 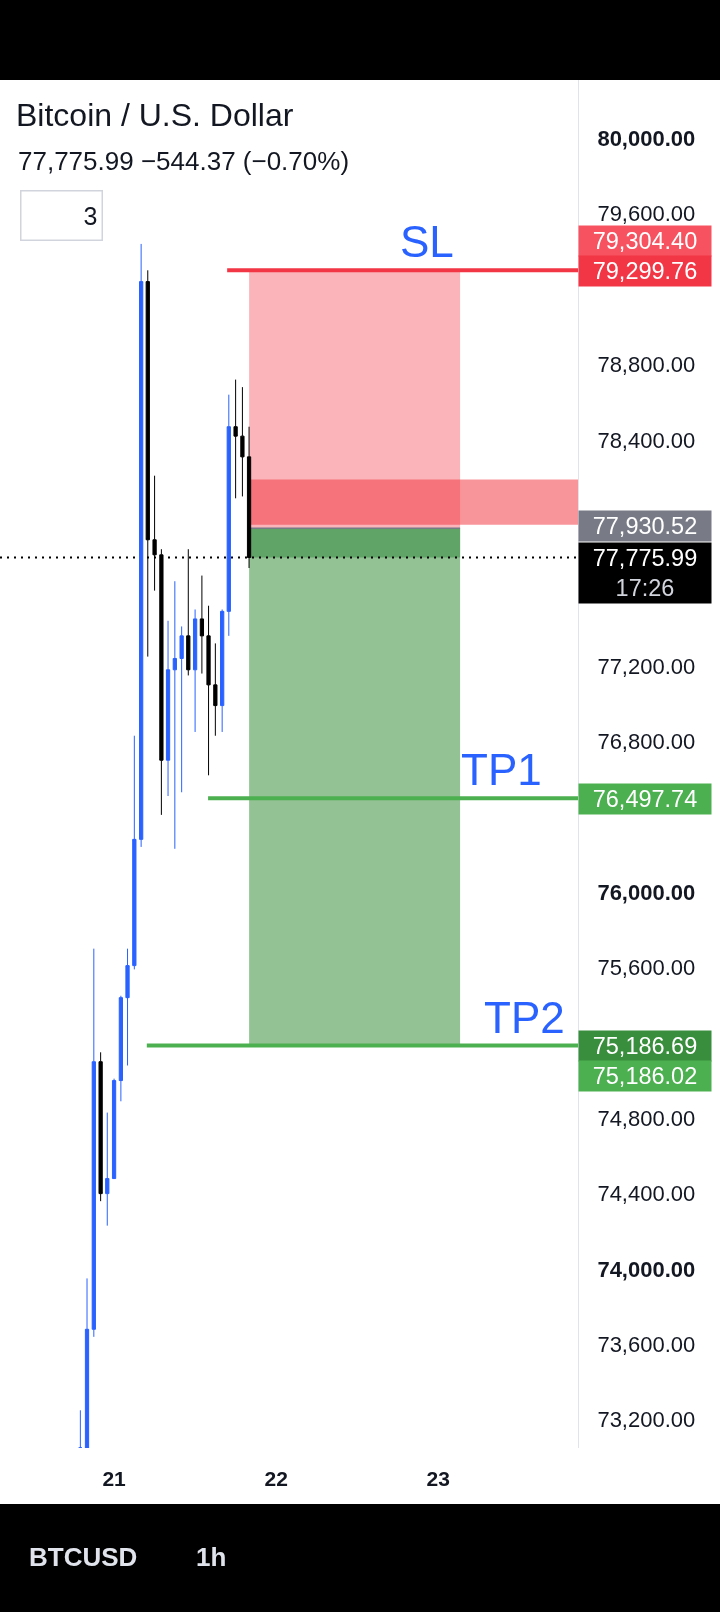 I want to click on y-tick-label: 76,000.00, so click(x=646, y=892).